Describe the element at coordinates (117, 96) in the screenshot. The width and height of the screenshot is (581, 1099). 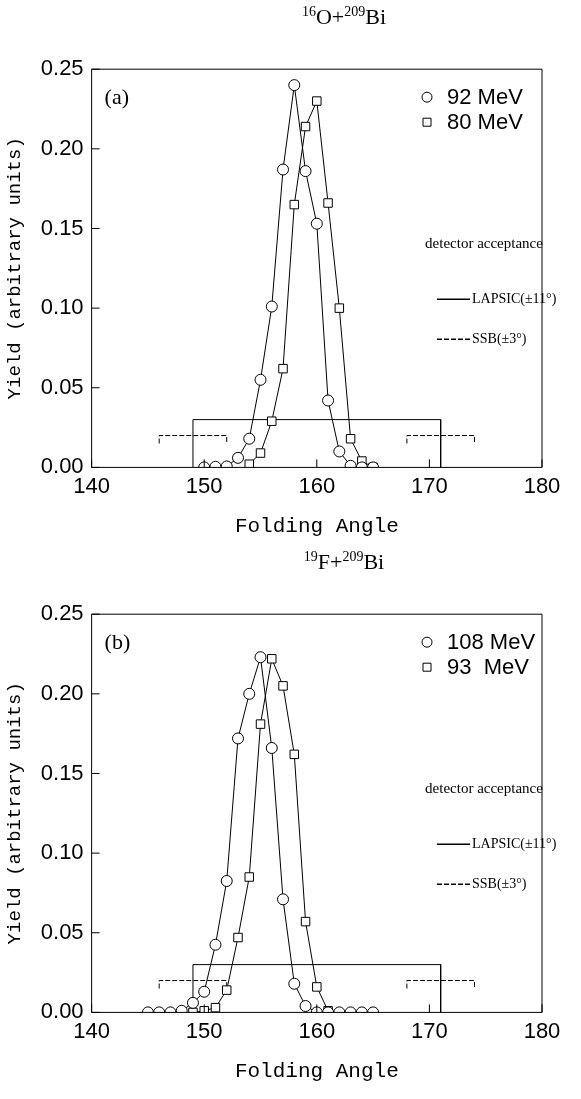
I see `annotation: (a)` at that location.